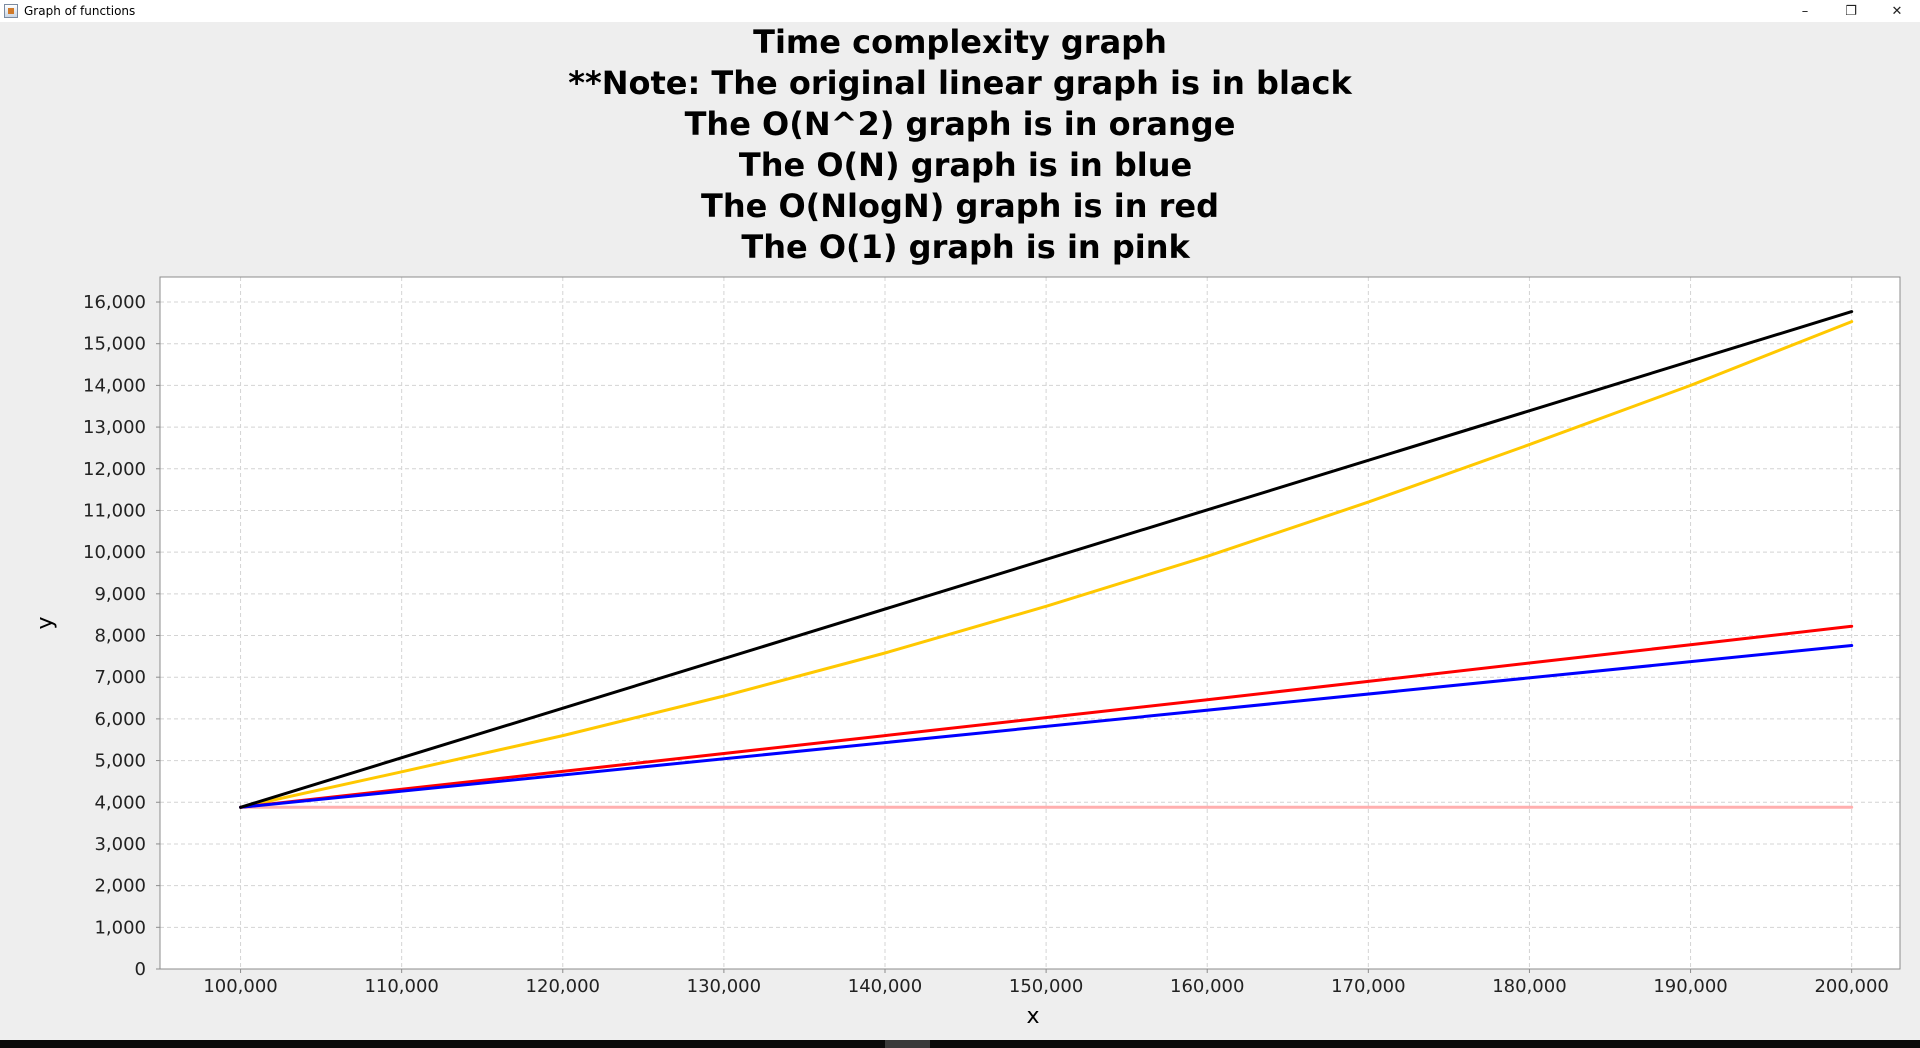 This screenshot has width=1920, height=1048. What do you see at coordinates (114, 344) in the screenshot?
I see `y-tick-label: 15,000` at bounding box center [114, 344].